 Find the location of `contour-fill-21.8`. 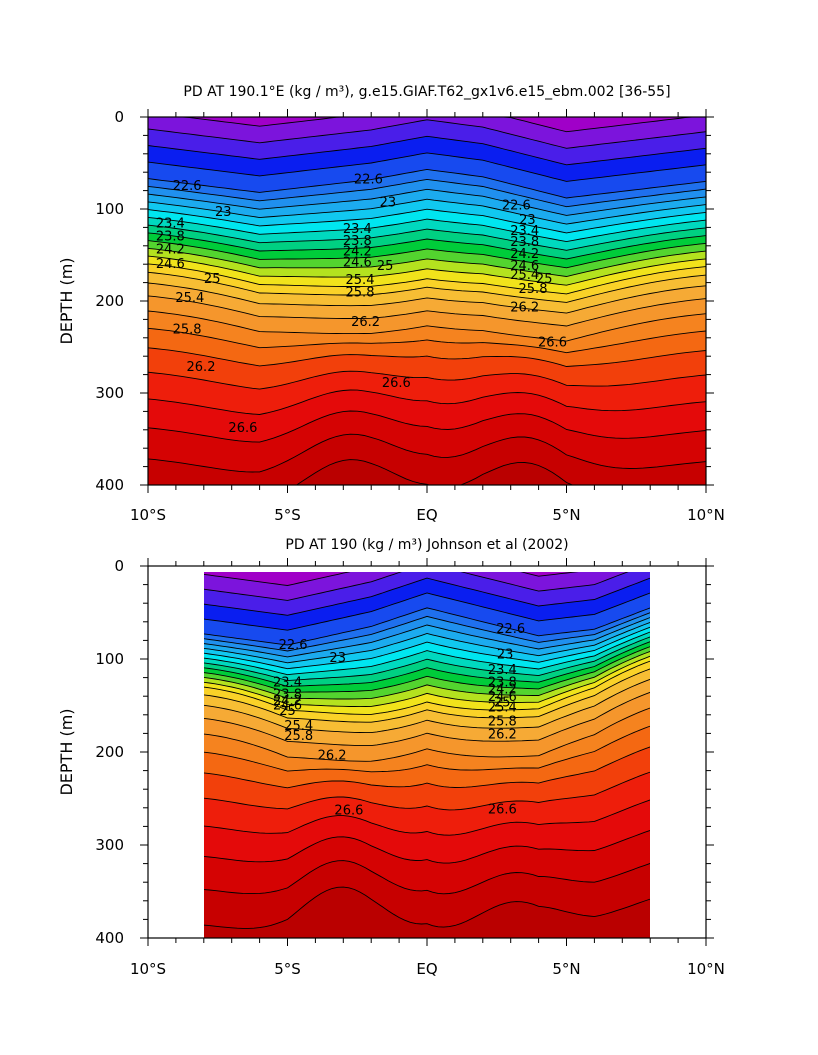

contour-fill-21.8 is located at coordinates (427, 124).